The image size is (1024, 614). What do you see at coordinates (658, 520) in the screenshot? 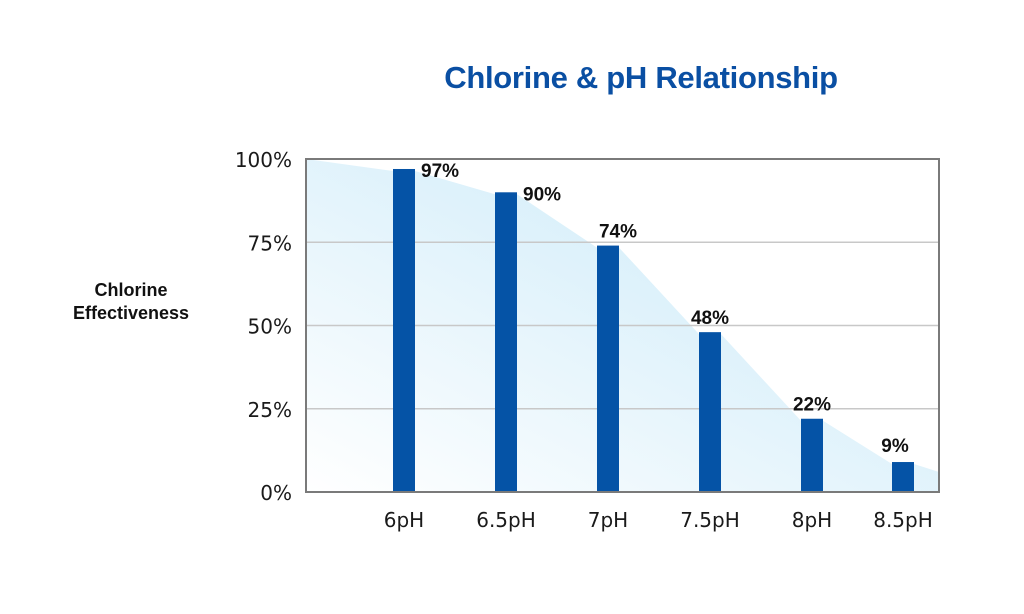
I see `x-tick-labels: 6pH 6.5pH 7pH 7.5pH 8pH 8.5pH` at bounding box center [658, 520].